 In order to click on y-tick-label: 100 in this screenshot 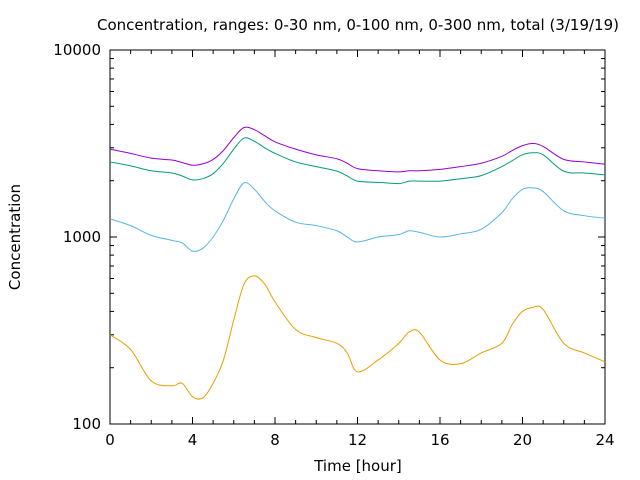, I will do `click(86, 424)`.